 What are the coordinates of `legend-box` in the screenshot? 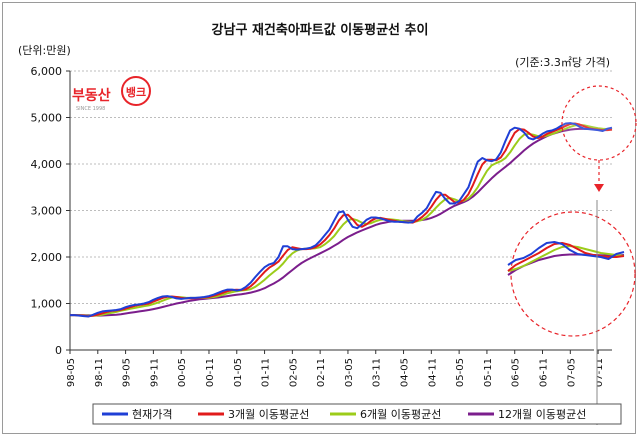 It's located at (357, 414).